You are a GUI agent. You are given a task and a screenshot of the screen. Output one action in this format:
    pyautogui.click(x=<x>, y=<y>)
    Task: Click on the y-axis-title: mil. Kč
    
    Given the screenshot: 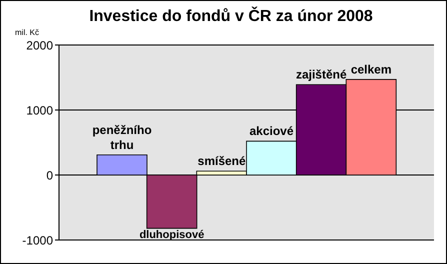 What is the action you would take?
    pyautogui.click(x=27, y=32)
    